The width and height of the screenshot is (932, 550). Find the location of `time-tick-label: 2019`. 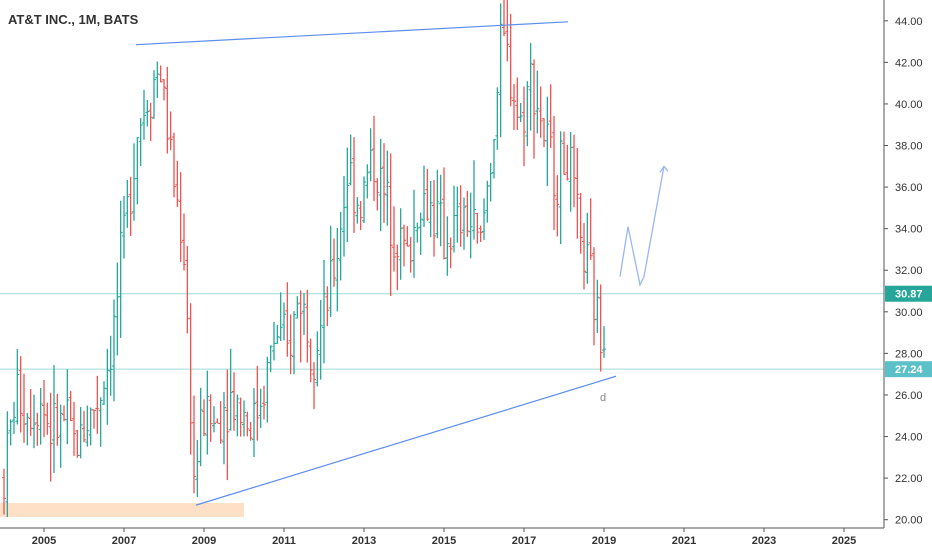

time-tick-label: 2019 is located at coordinates (604, 541).